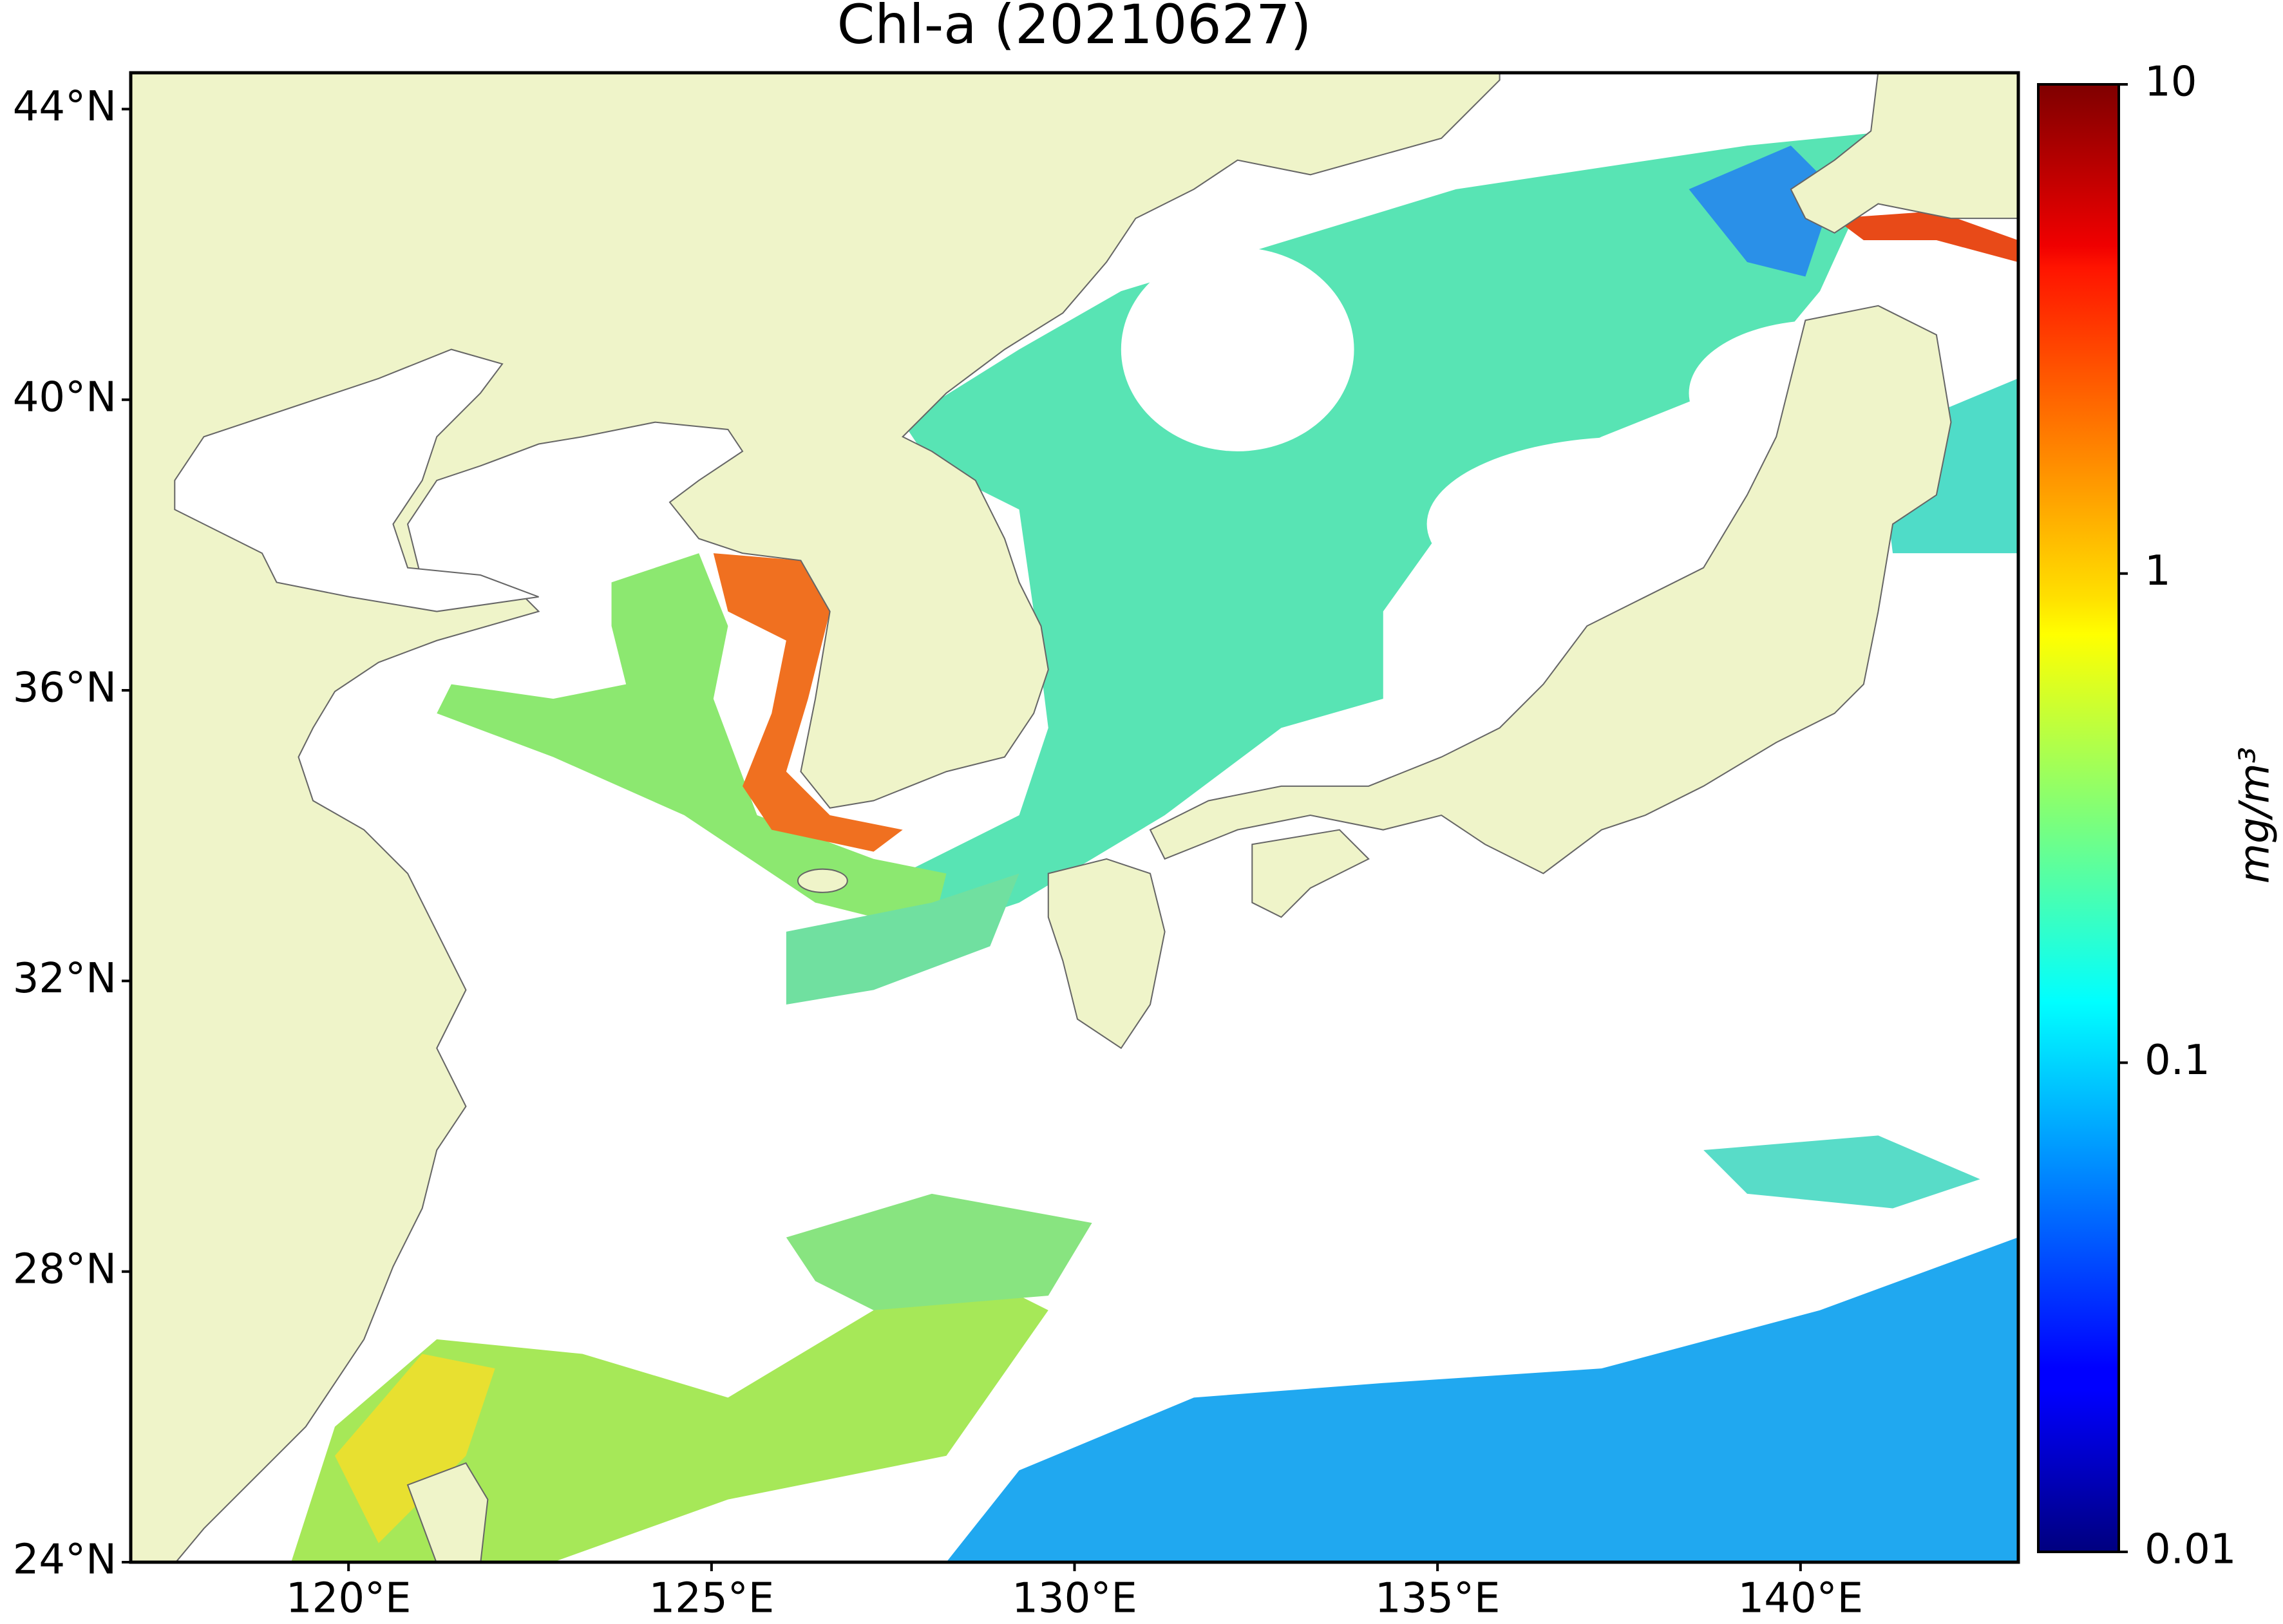 Image resolution: width=2283 pixels, height=1624 pixels. I want to click on cloud, so click(1237, 349).